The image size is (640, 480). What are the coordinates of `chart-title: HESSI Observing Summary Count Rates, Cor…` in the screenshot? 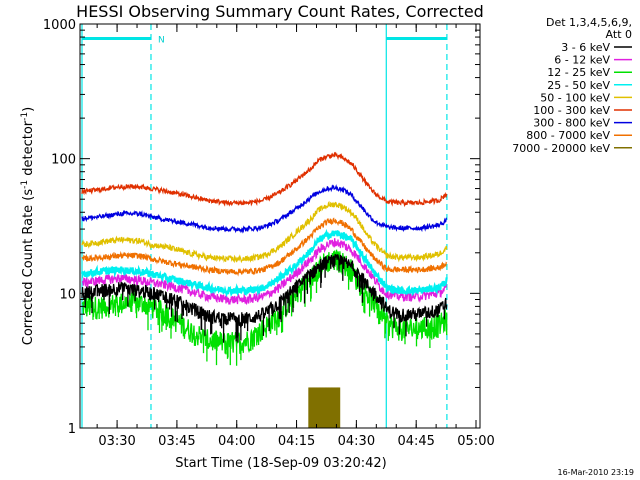 It's located at (280, 11).